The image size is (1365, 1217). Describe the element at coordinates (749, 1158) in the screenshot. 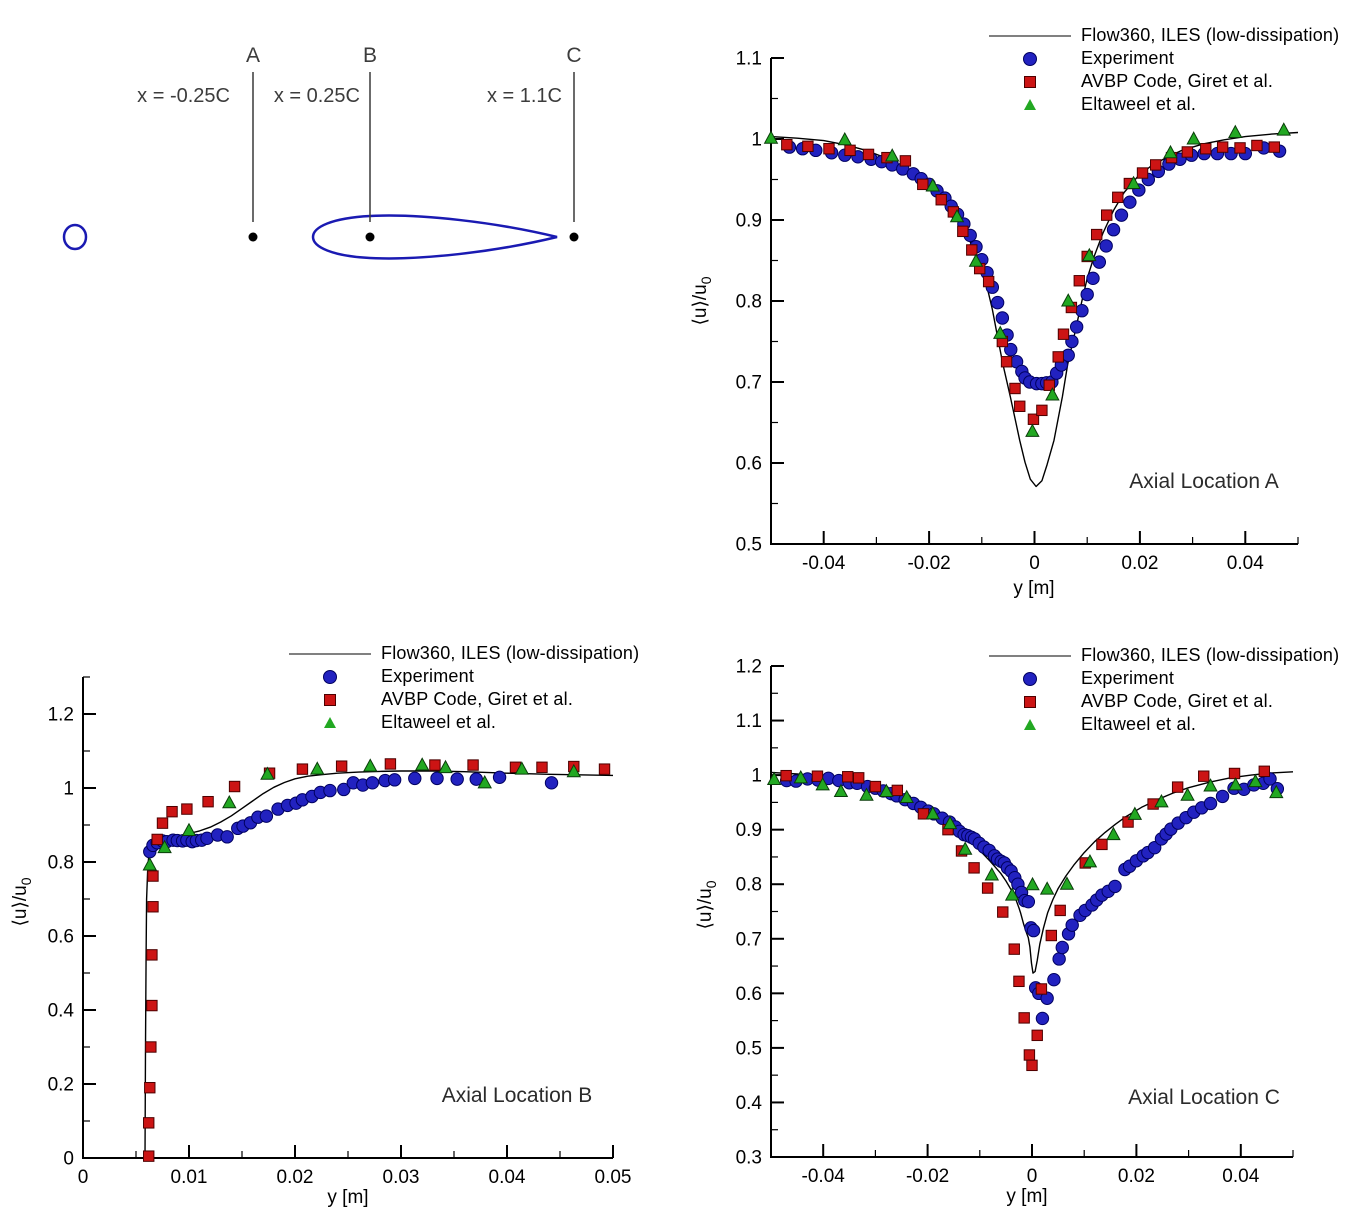

I see `y-tick-label: 0.3` at that location.